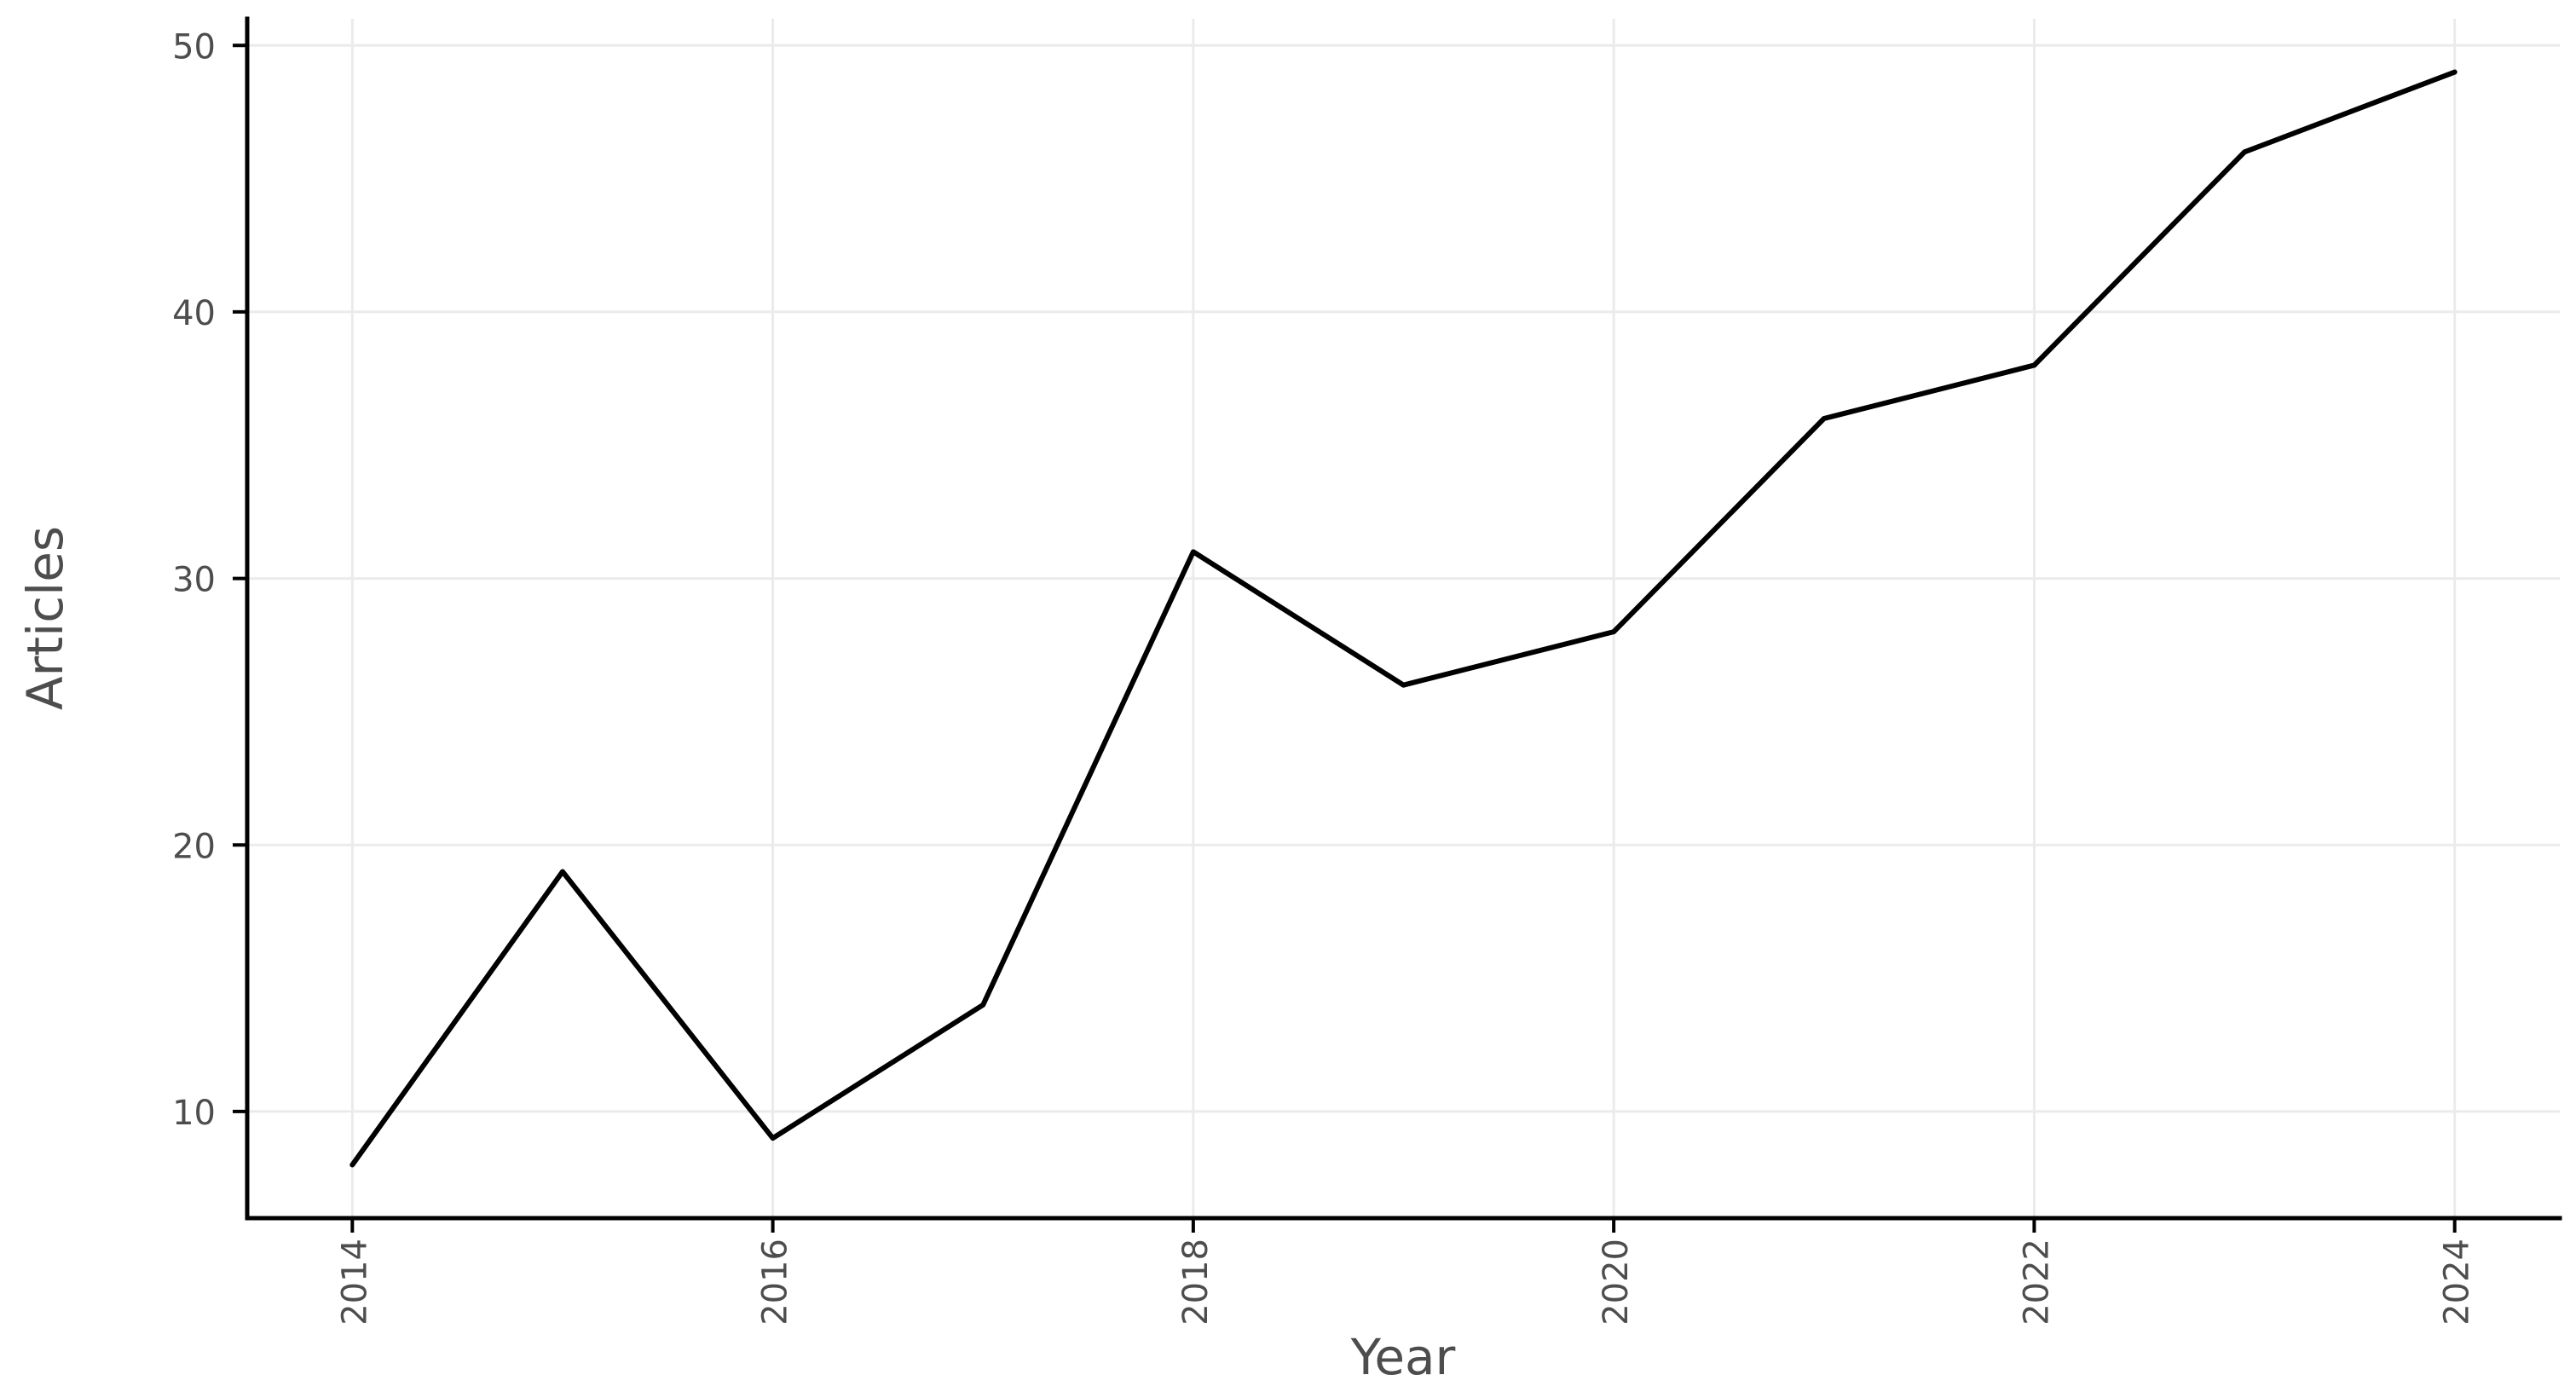 Image resolution: width=2576 pixels, height=1398 pixels. Describe the element at coordinates (1403, 1357) in the screenshot. I see `x-axis-title: Year` at that location.